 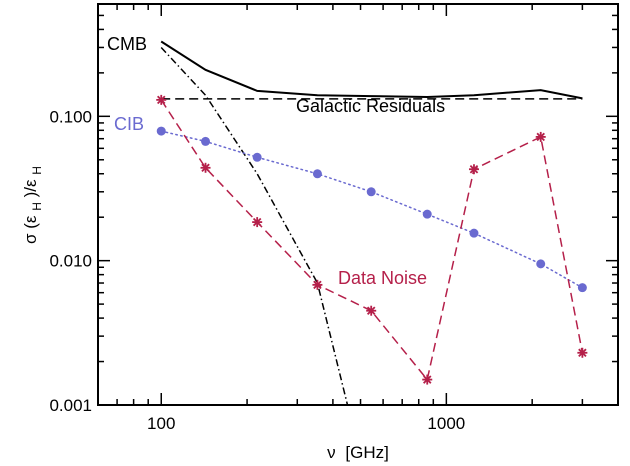 I want to click on annotation-galactic-residuals: Galactic Residuals, so click(x=370, y=106).